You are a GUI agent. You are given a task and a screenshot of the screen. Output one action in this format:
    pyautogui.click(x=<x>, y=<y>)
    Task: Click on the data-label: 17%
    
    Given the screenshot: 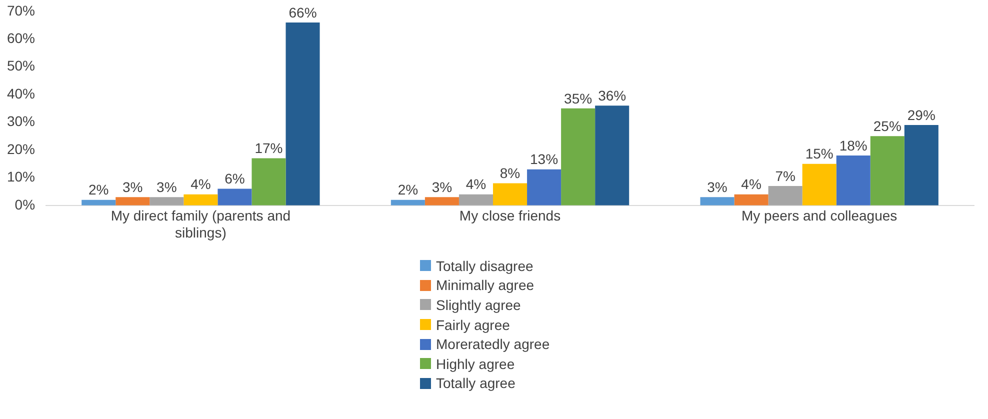 What is the action you would take?
    pyautogui.click(x=268, y=148)
    